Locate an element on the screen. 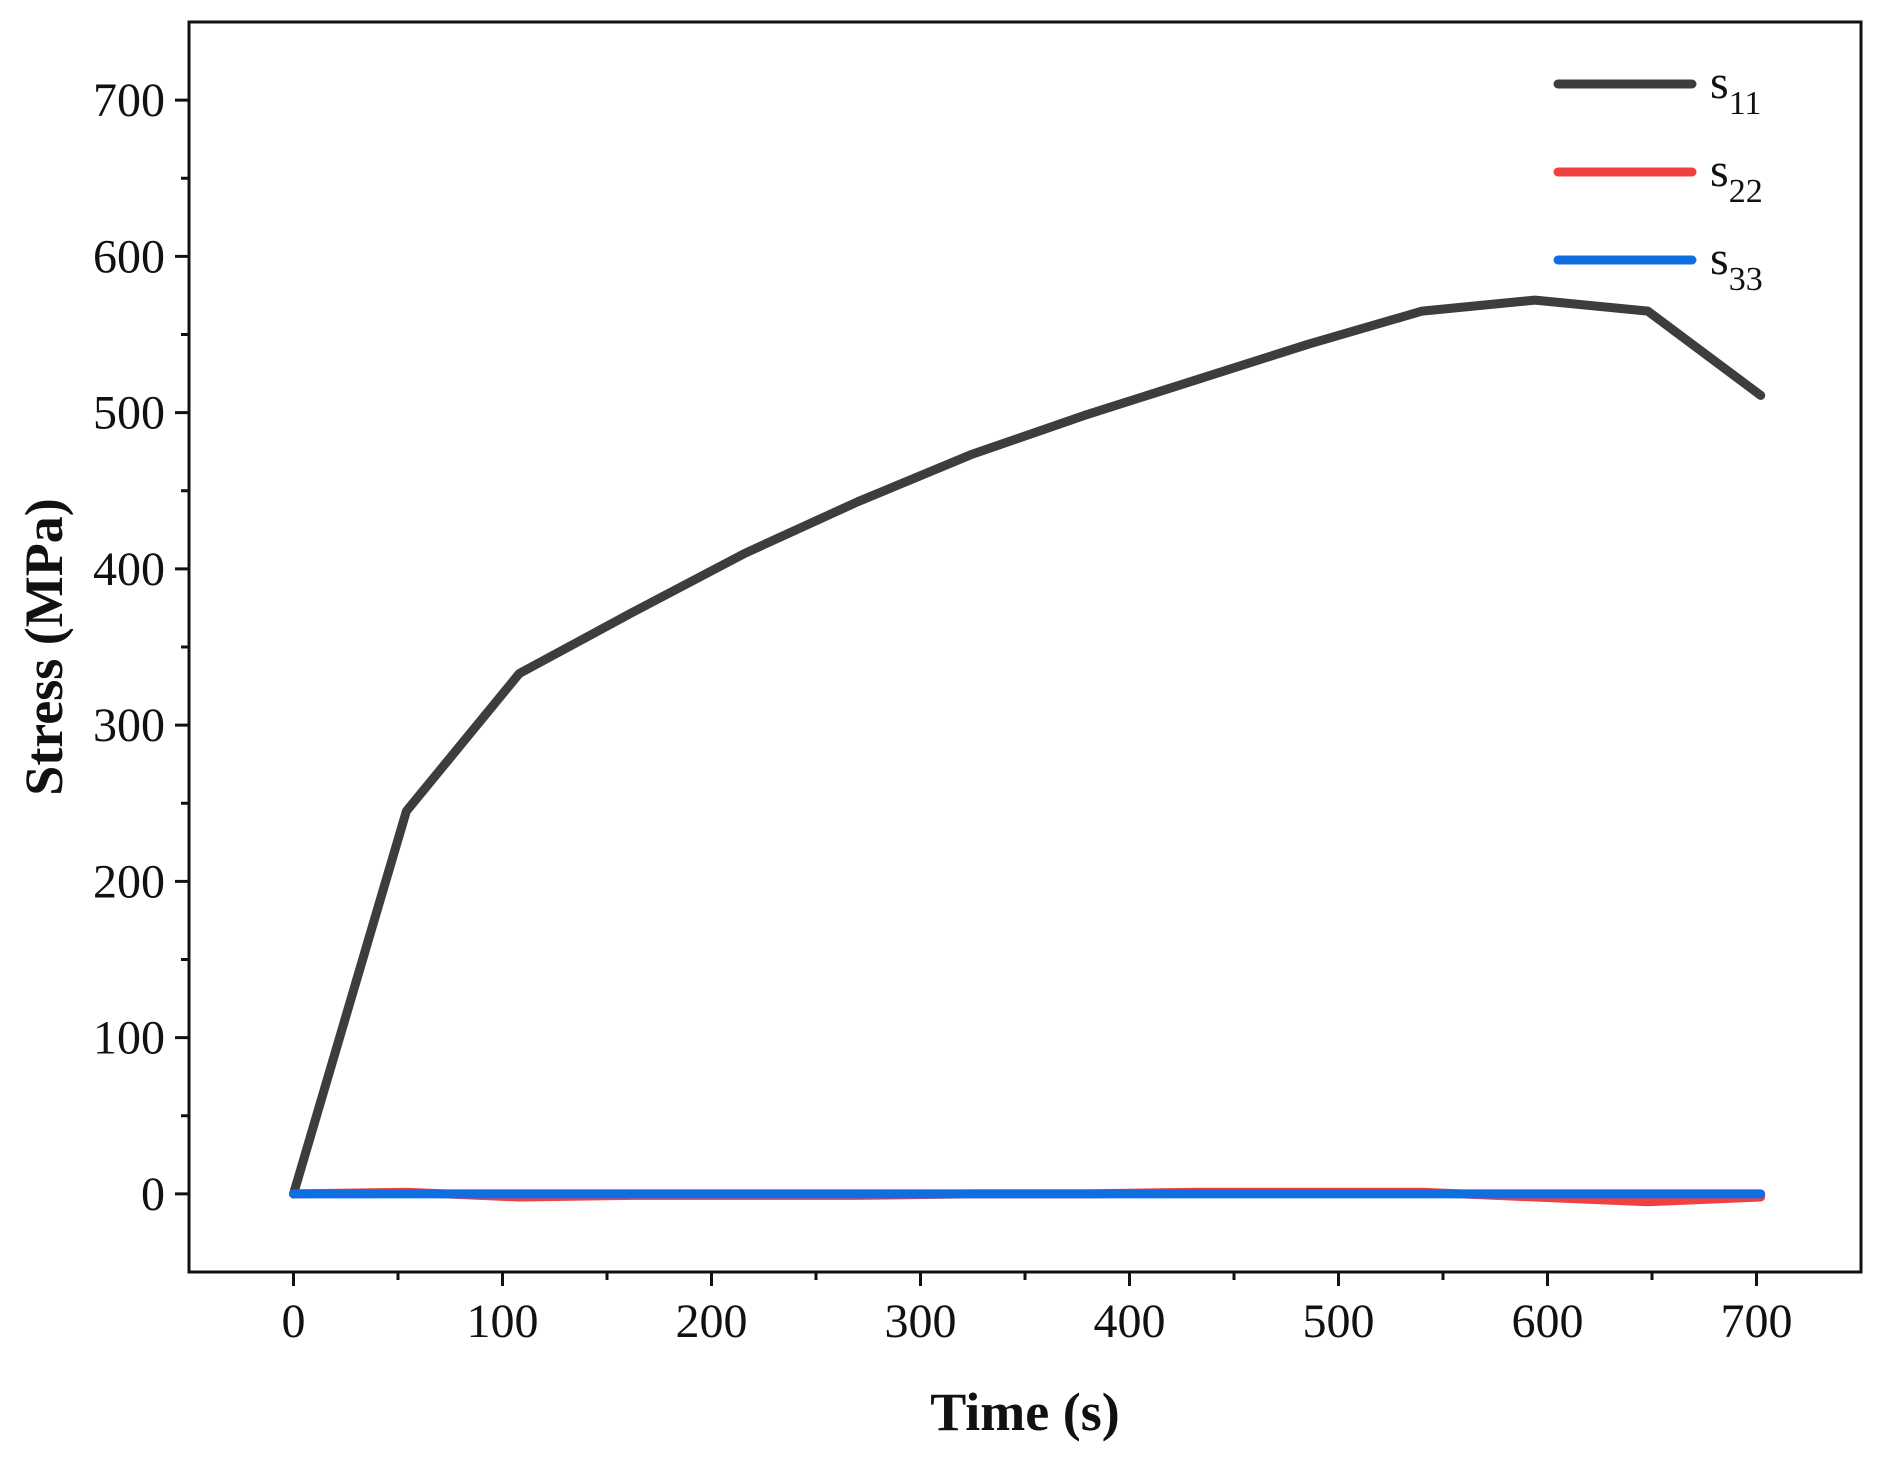  x-tick-label-300: 300 is located at coordinates (921, 1321).